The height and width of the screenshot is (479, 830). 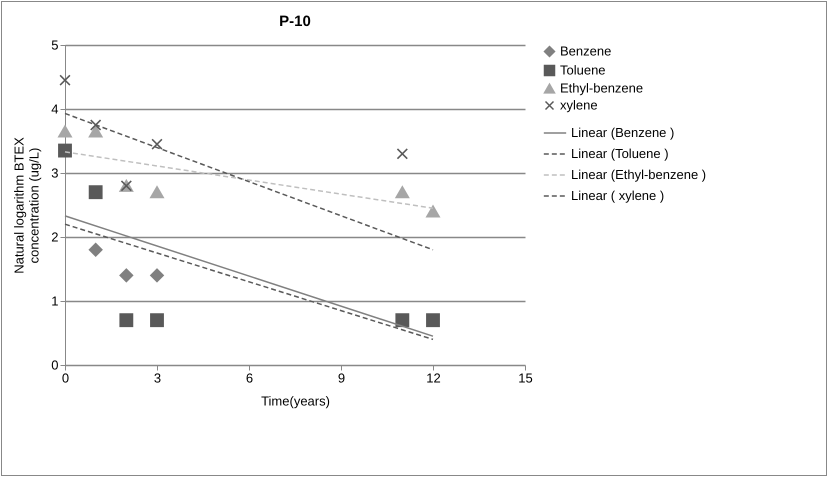 I want to click on x-tick-label: 0, so click(x=66, y=378).